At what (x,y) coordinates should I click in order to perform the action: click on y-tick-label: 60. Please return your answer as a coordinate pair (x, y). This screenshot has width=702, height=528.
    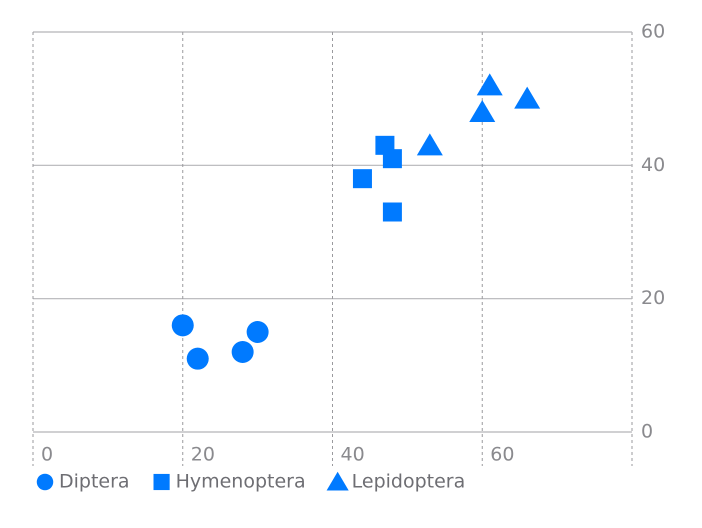
    Looking at the image, I should click on (653, 32).